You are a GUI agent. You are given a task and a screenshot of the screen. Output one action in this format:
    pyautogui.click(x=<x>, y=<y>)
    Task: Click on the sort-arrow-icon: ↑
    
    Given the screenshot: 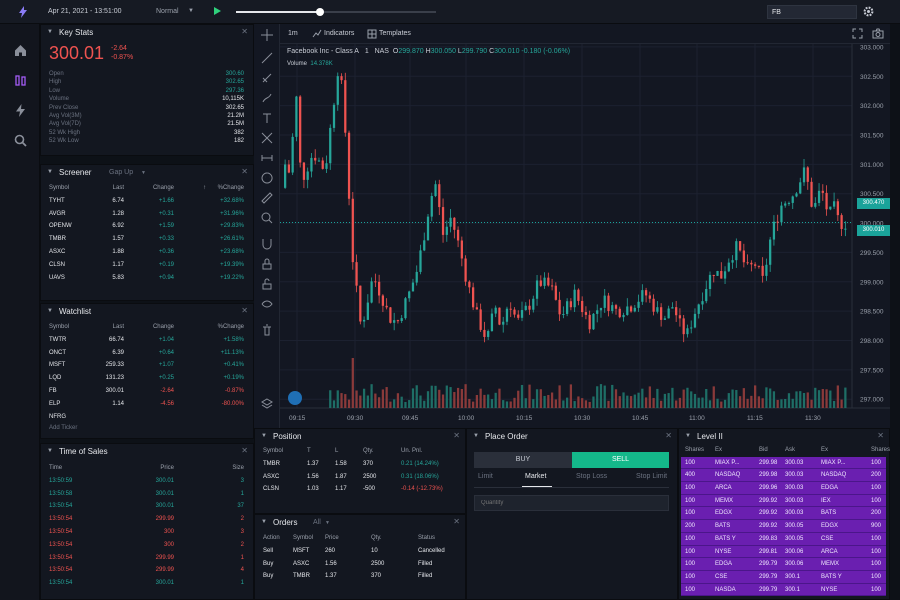 What is the action you would take?
    pyautogui.click(x=204, y=188)
    